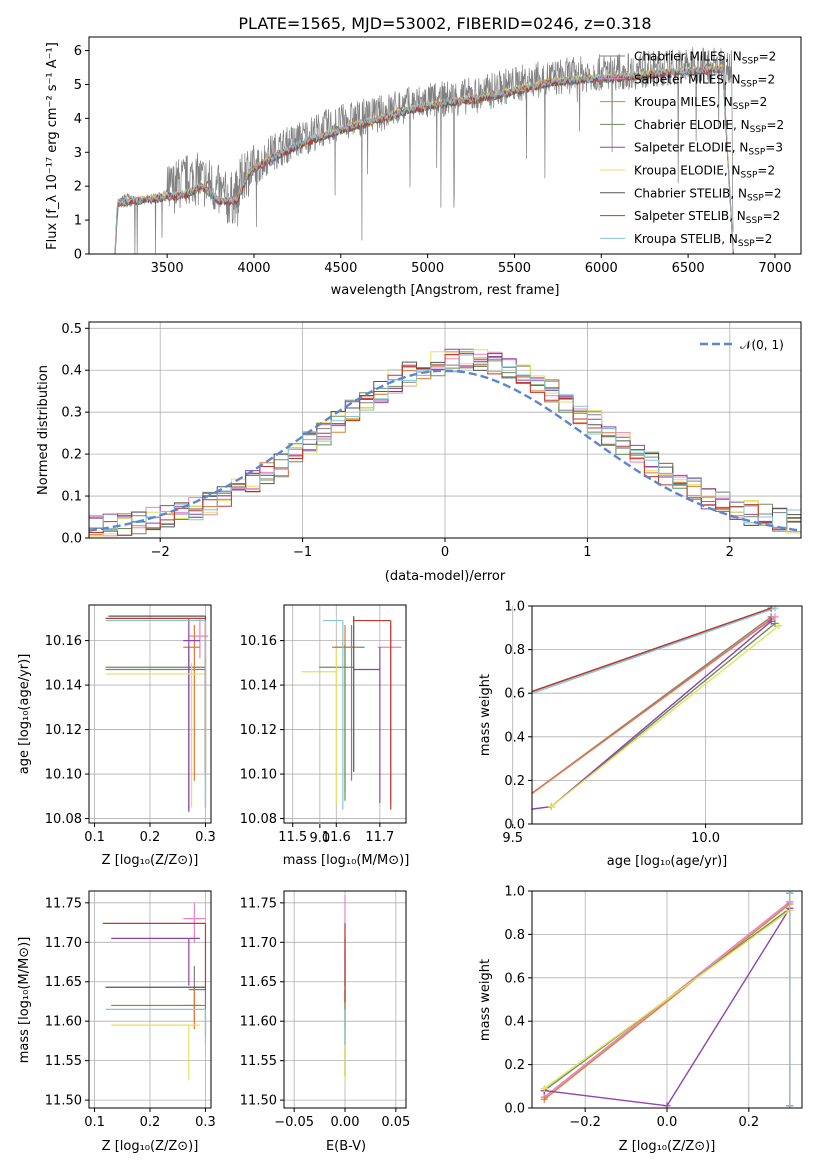  I want to click on x-tick-label: 5500, so click(514, 268).